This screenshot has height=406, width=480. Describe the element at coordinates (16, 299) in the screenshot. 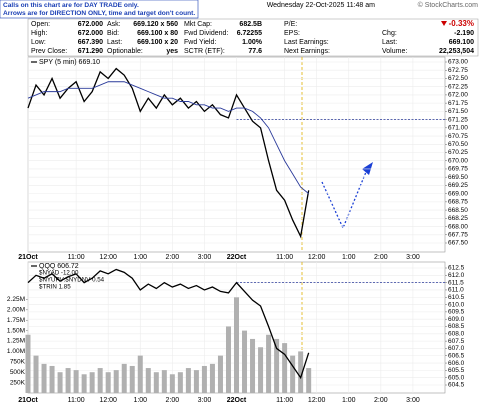

I see `y2-tick-label: 2.25M` at that location.